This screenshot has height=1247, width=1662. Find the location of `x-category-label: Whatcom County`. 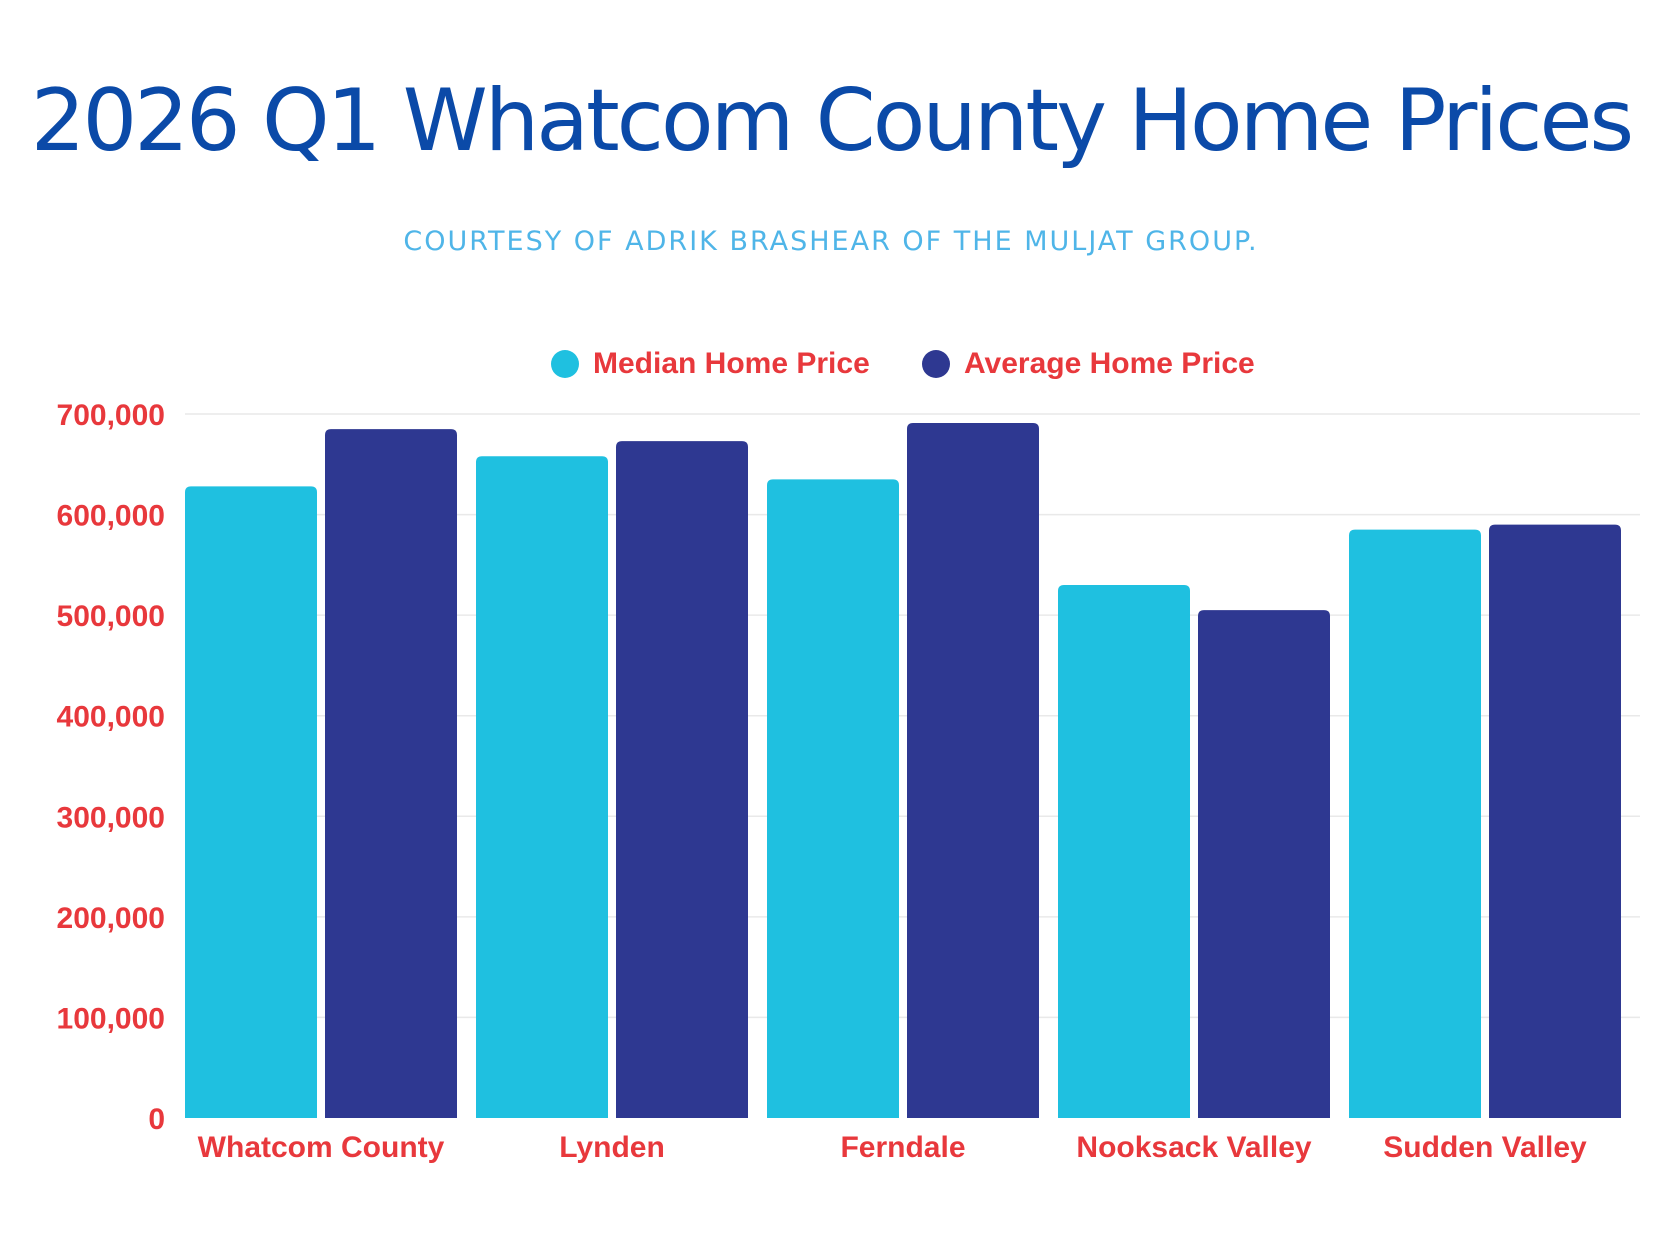

x-category-label: Whatcom County is located at coordinates (321, 1147).